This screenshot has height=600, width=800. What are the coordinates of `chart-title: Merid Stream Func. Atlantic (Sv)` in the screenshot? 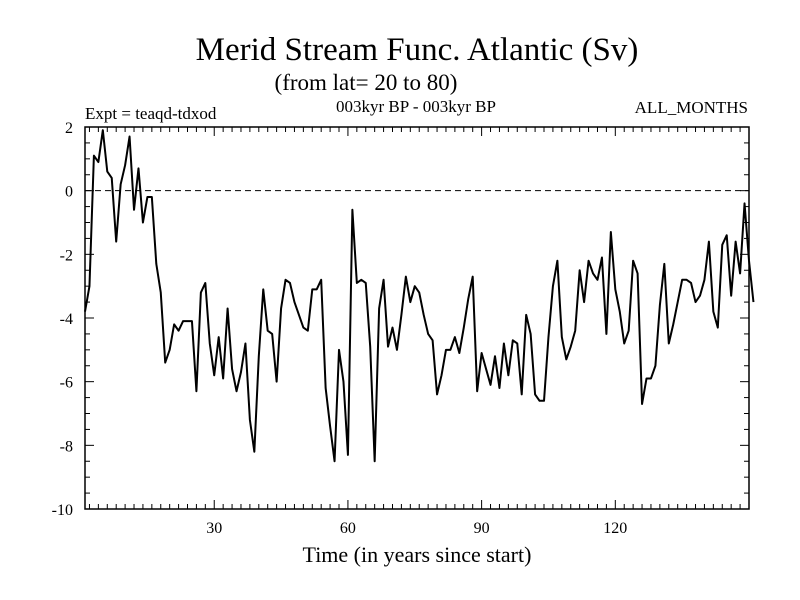 It's located at (417, 50).